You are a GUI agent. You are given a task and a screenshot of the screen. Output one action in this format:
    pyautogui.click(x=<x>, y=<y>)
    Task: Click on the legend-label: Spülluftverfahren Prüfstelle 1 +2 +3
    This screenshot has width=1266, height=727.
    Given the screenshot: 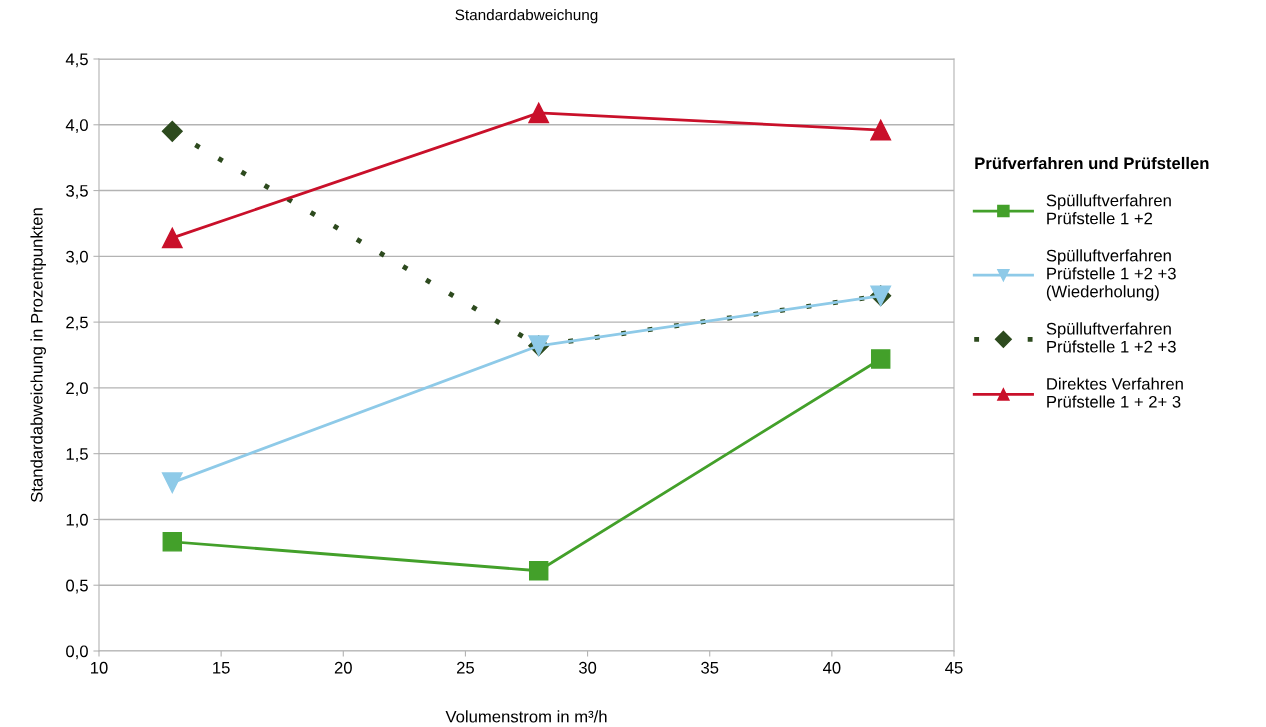 What is the action you would take?
    pyautogui.click(x=1111, y=337)
    